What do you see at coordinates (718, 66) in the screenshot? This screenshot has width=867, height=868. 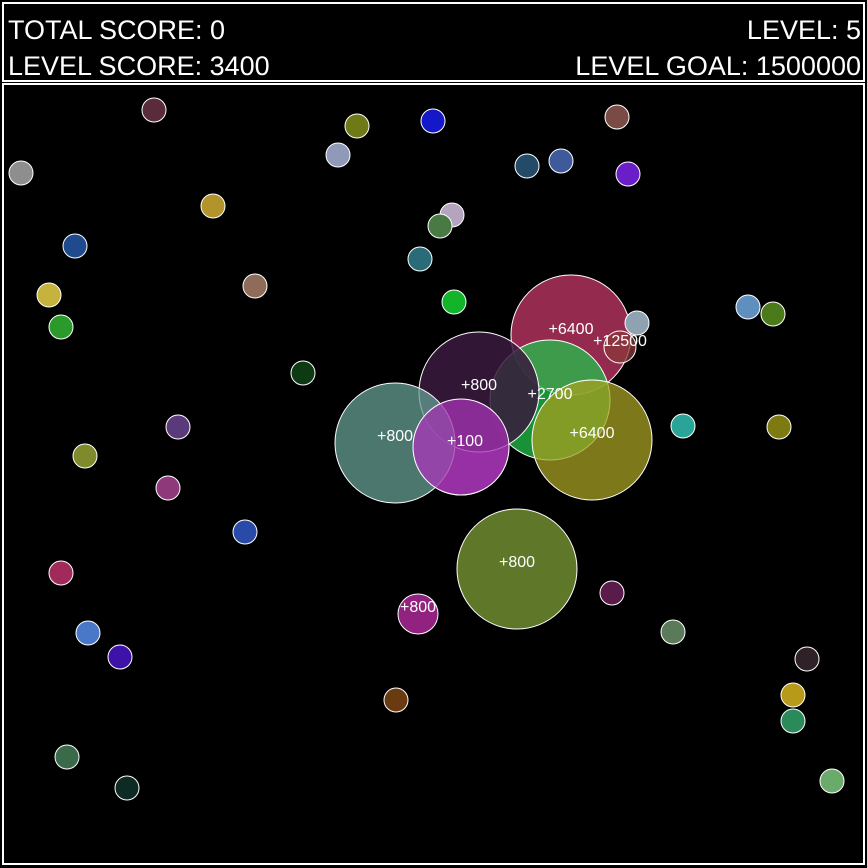 I see `level-goal-text: LEVEL GOAL: 1500000` at bounding box center [718, 66].